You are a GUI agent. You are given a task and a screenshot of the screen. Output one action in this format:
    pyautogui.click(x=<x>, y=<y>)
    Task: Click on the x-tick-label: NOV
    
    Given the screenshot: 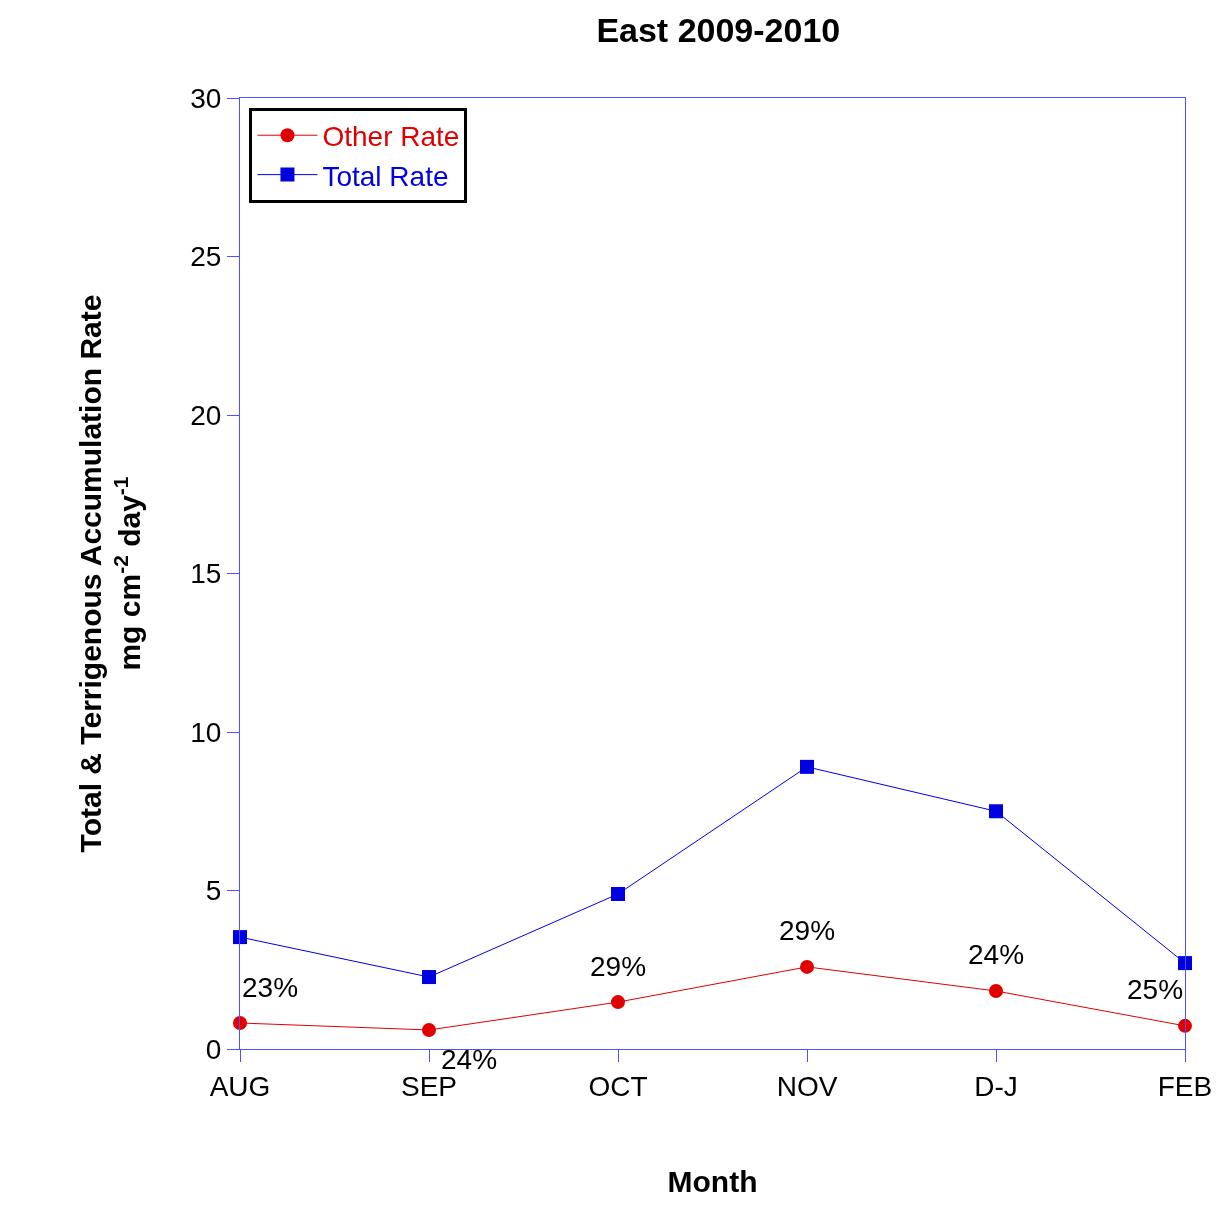 What is the action you would take?
    pyautogui.click(x=807, y=1086)
    